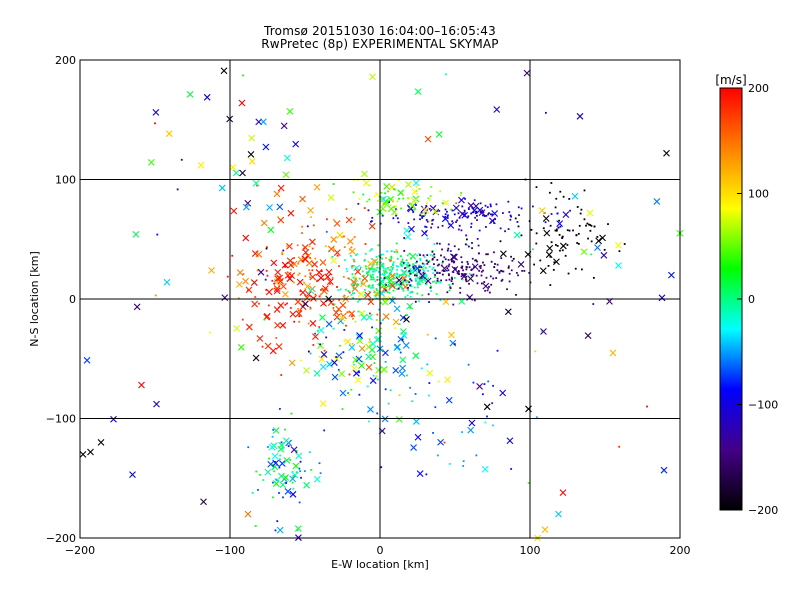  Describe the element at coordinates (680, 550) in the screenshot. I see `x-tick-label: 200` at that location.